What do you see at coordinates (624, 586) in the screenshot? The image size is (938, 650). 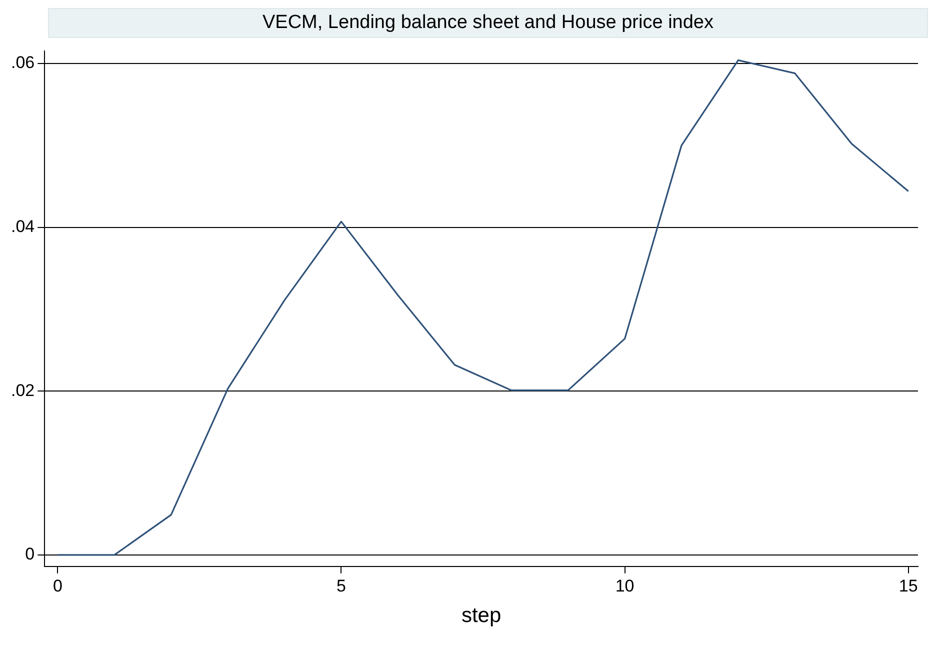 I see `x-tick-label: 10` at bounding box center [624, 586].